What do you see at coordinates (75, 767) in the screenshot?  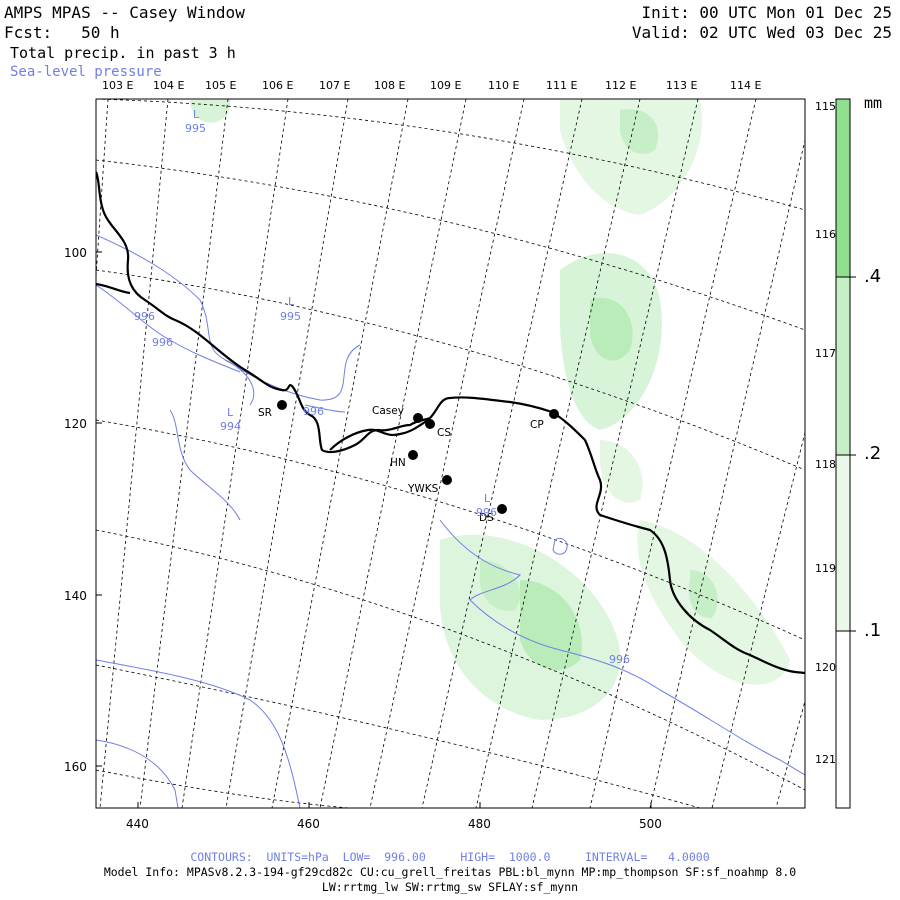 I see `y-tick-label: 160` at bounding box center [75, 767].